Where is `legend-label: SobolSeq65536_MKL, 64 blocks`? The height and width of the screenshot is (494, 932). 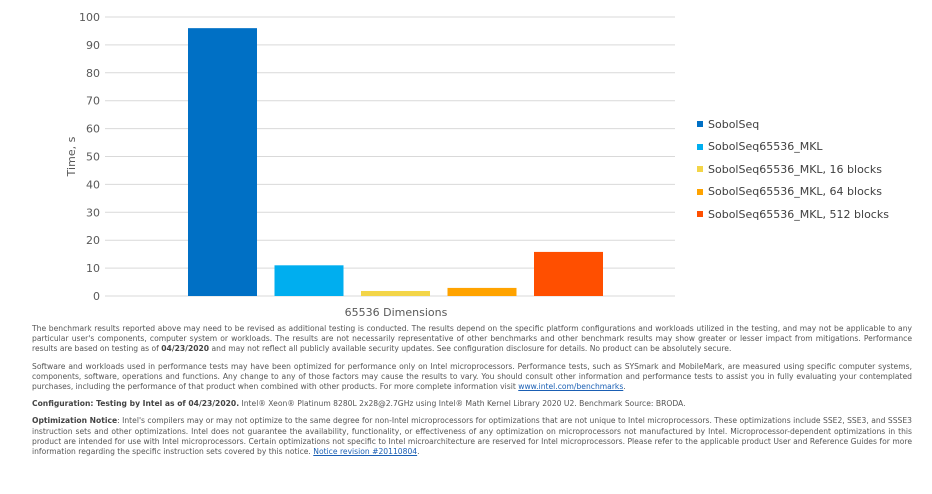
legend-label: SobolSeq65536_MKL, 64 blocks is located at coordinates (795, 192).